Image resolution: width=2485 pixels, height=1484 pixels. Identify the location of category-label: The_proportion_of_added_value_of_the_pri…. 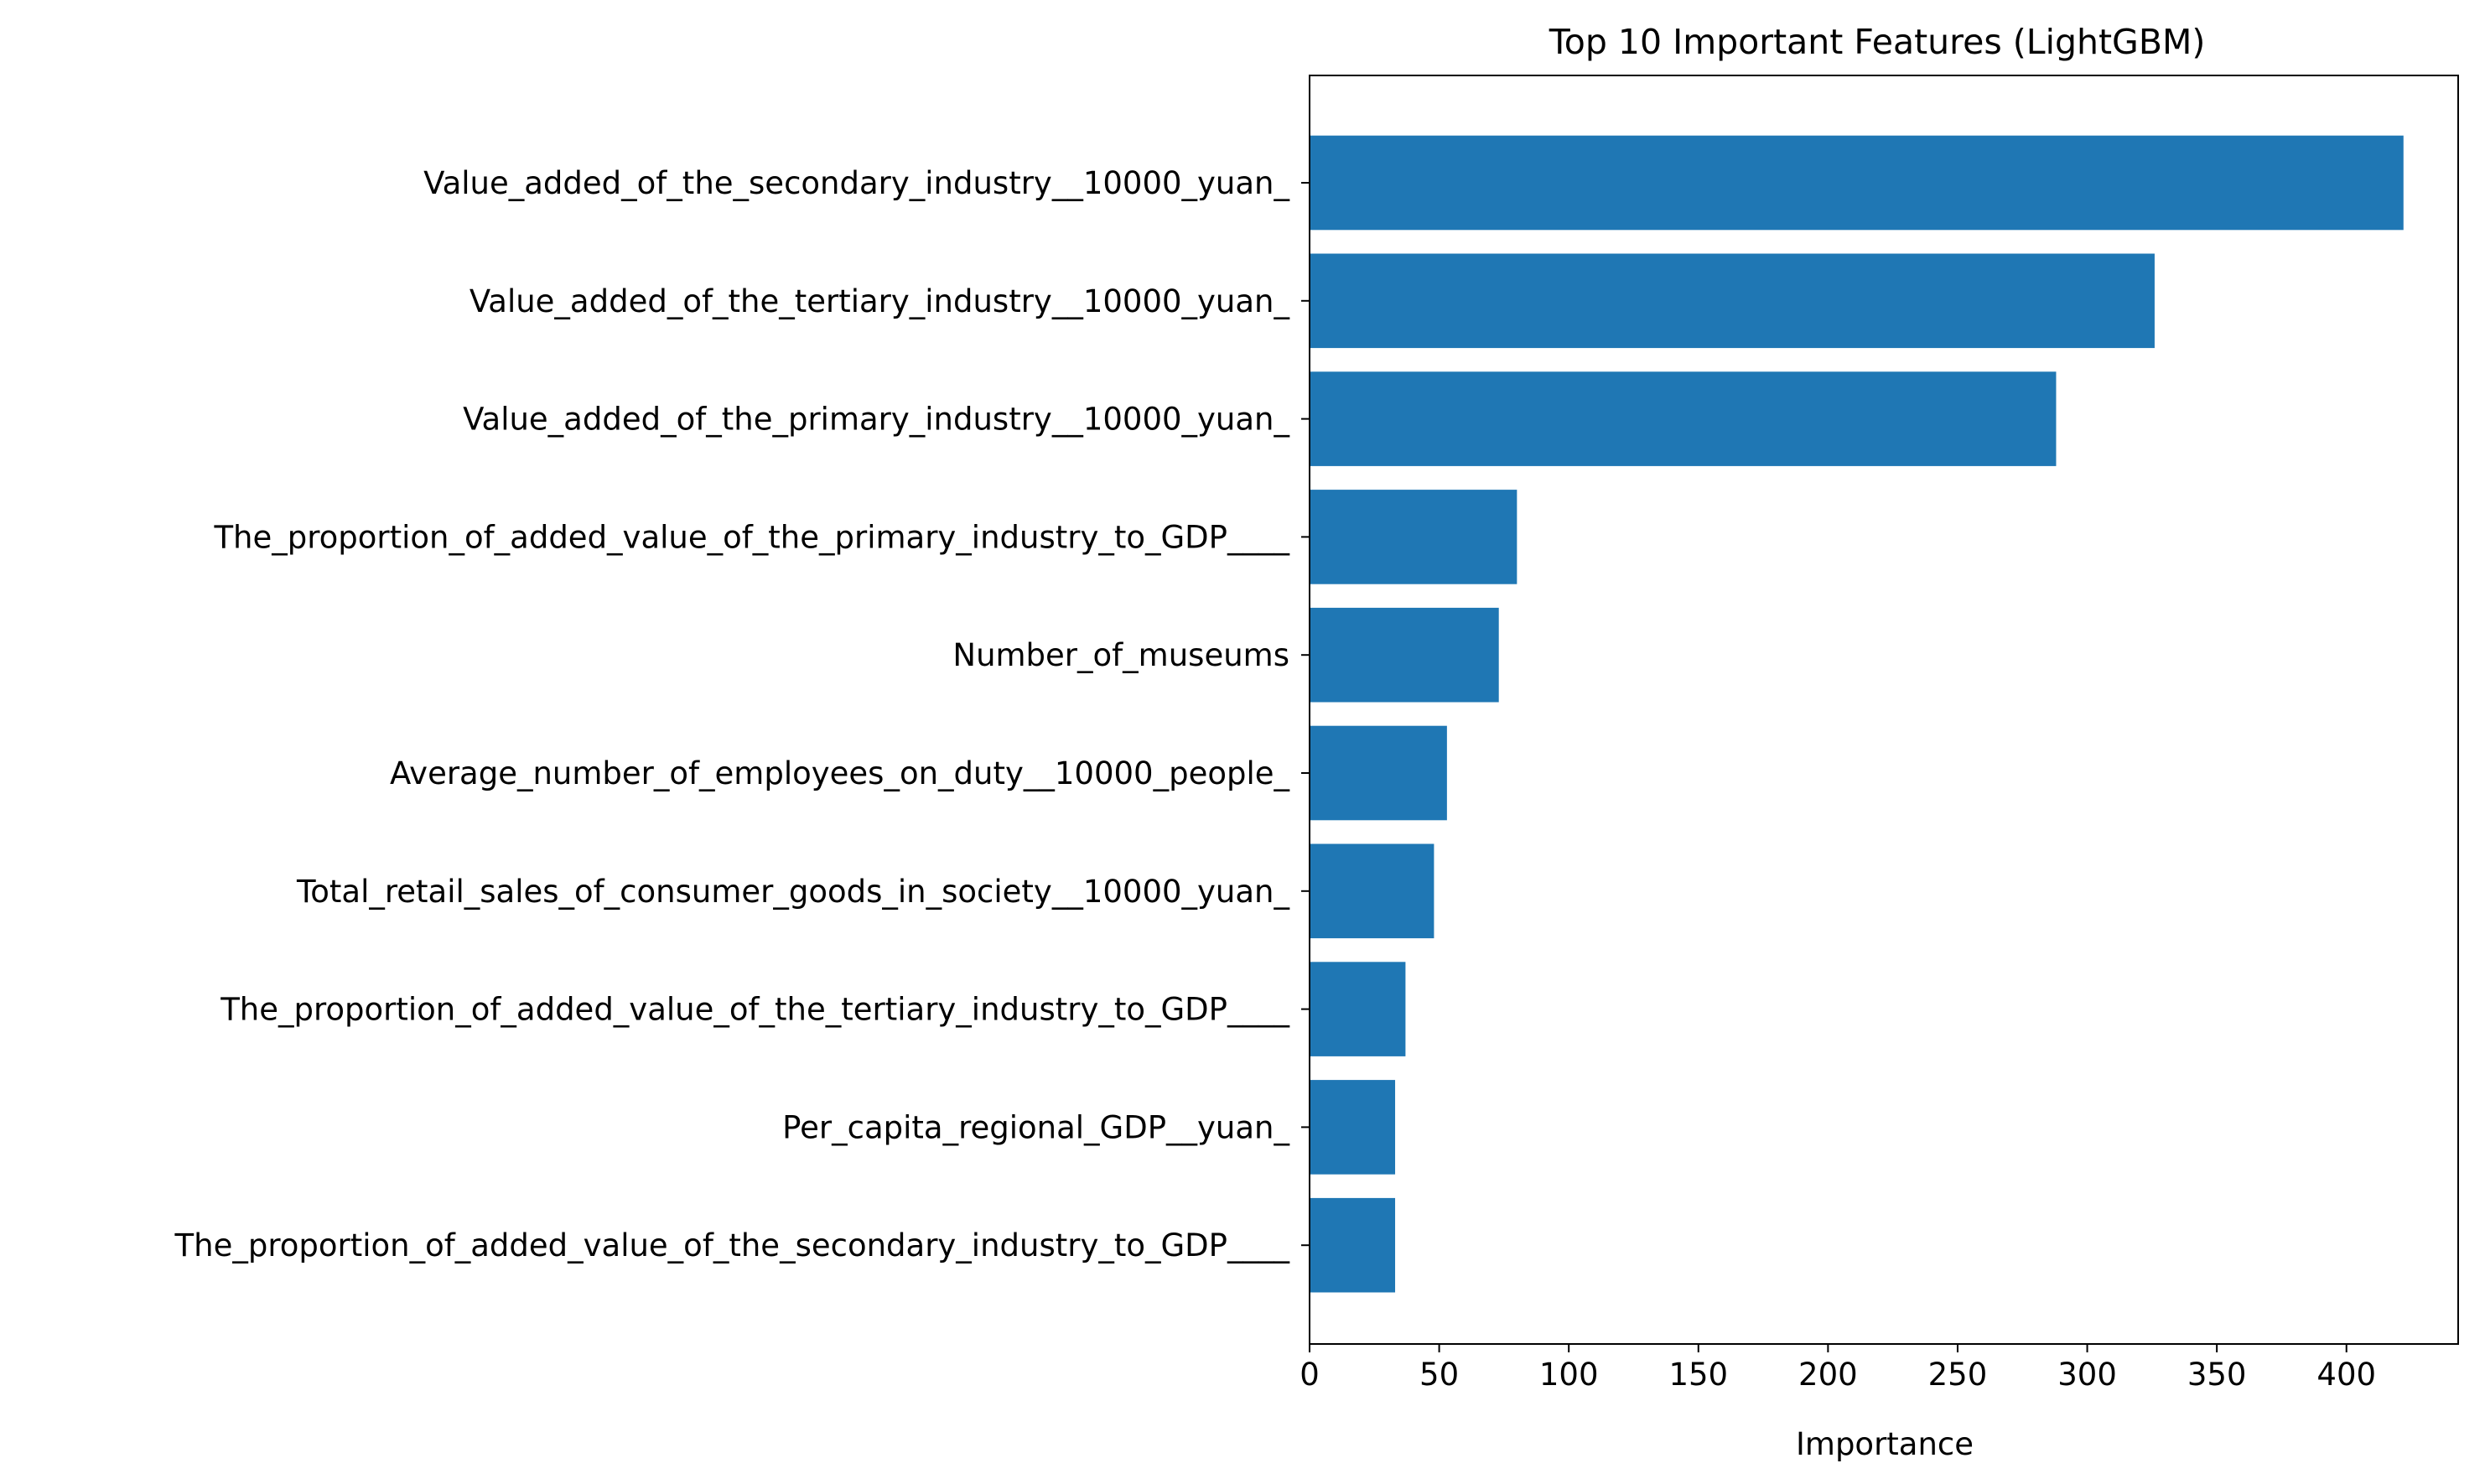
(751, 537).